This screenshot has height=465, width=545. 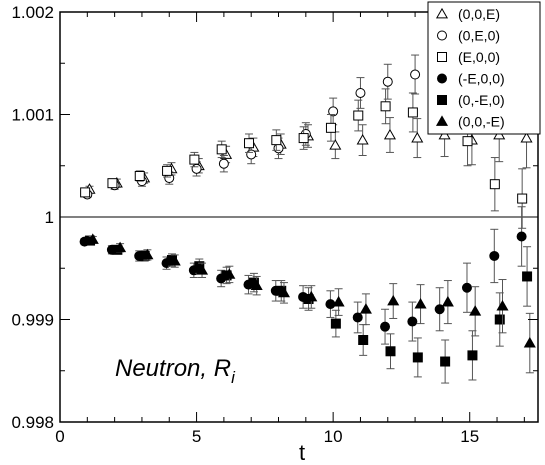 I want to click on legend-label: (0,-E,0), so click(x=481, y=100).